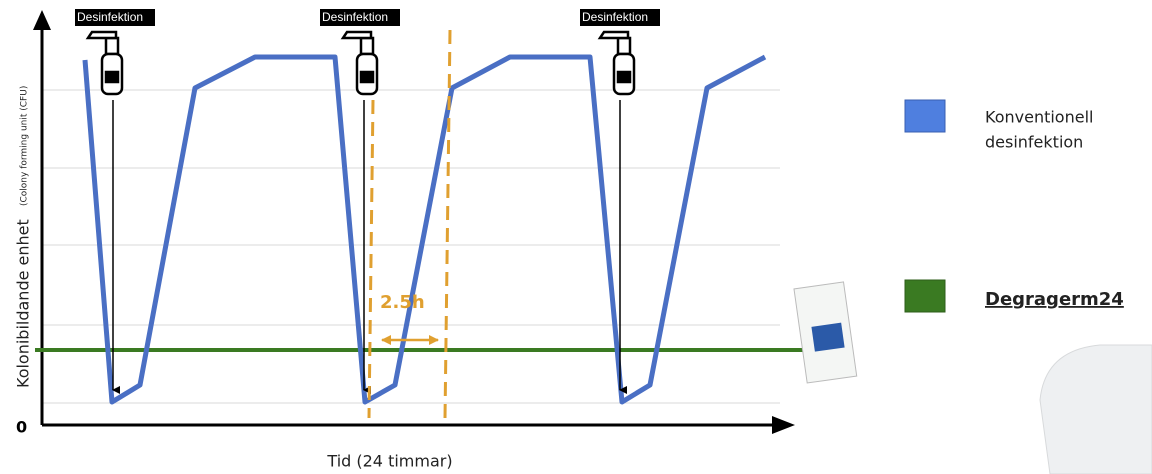 The image size is (1152, 474). Describe the element at coordinates (409, 224) in the screenshot. I see `interval-lines` at that location.